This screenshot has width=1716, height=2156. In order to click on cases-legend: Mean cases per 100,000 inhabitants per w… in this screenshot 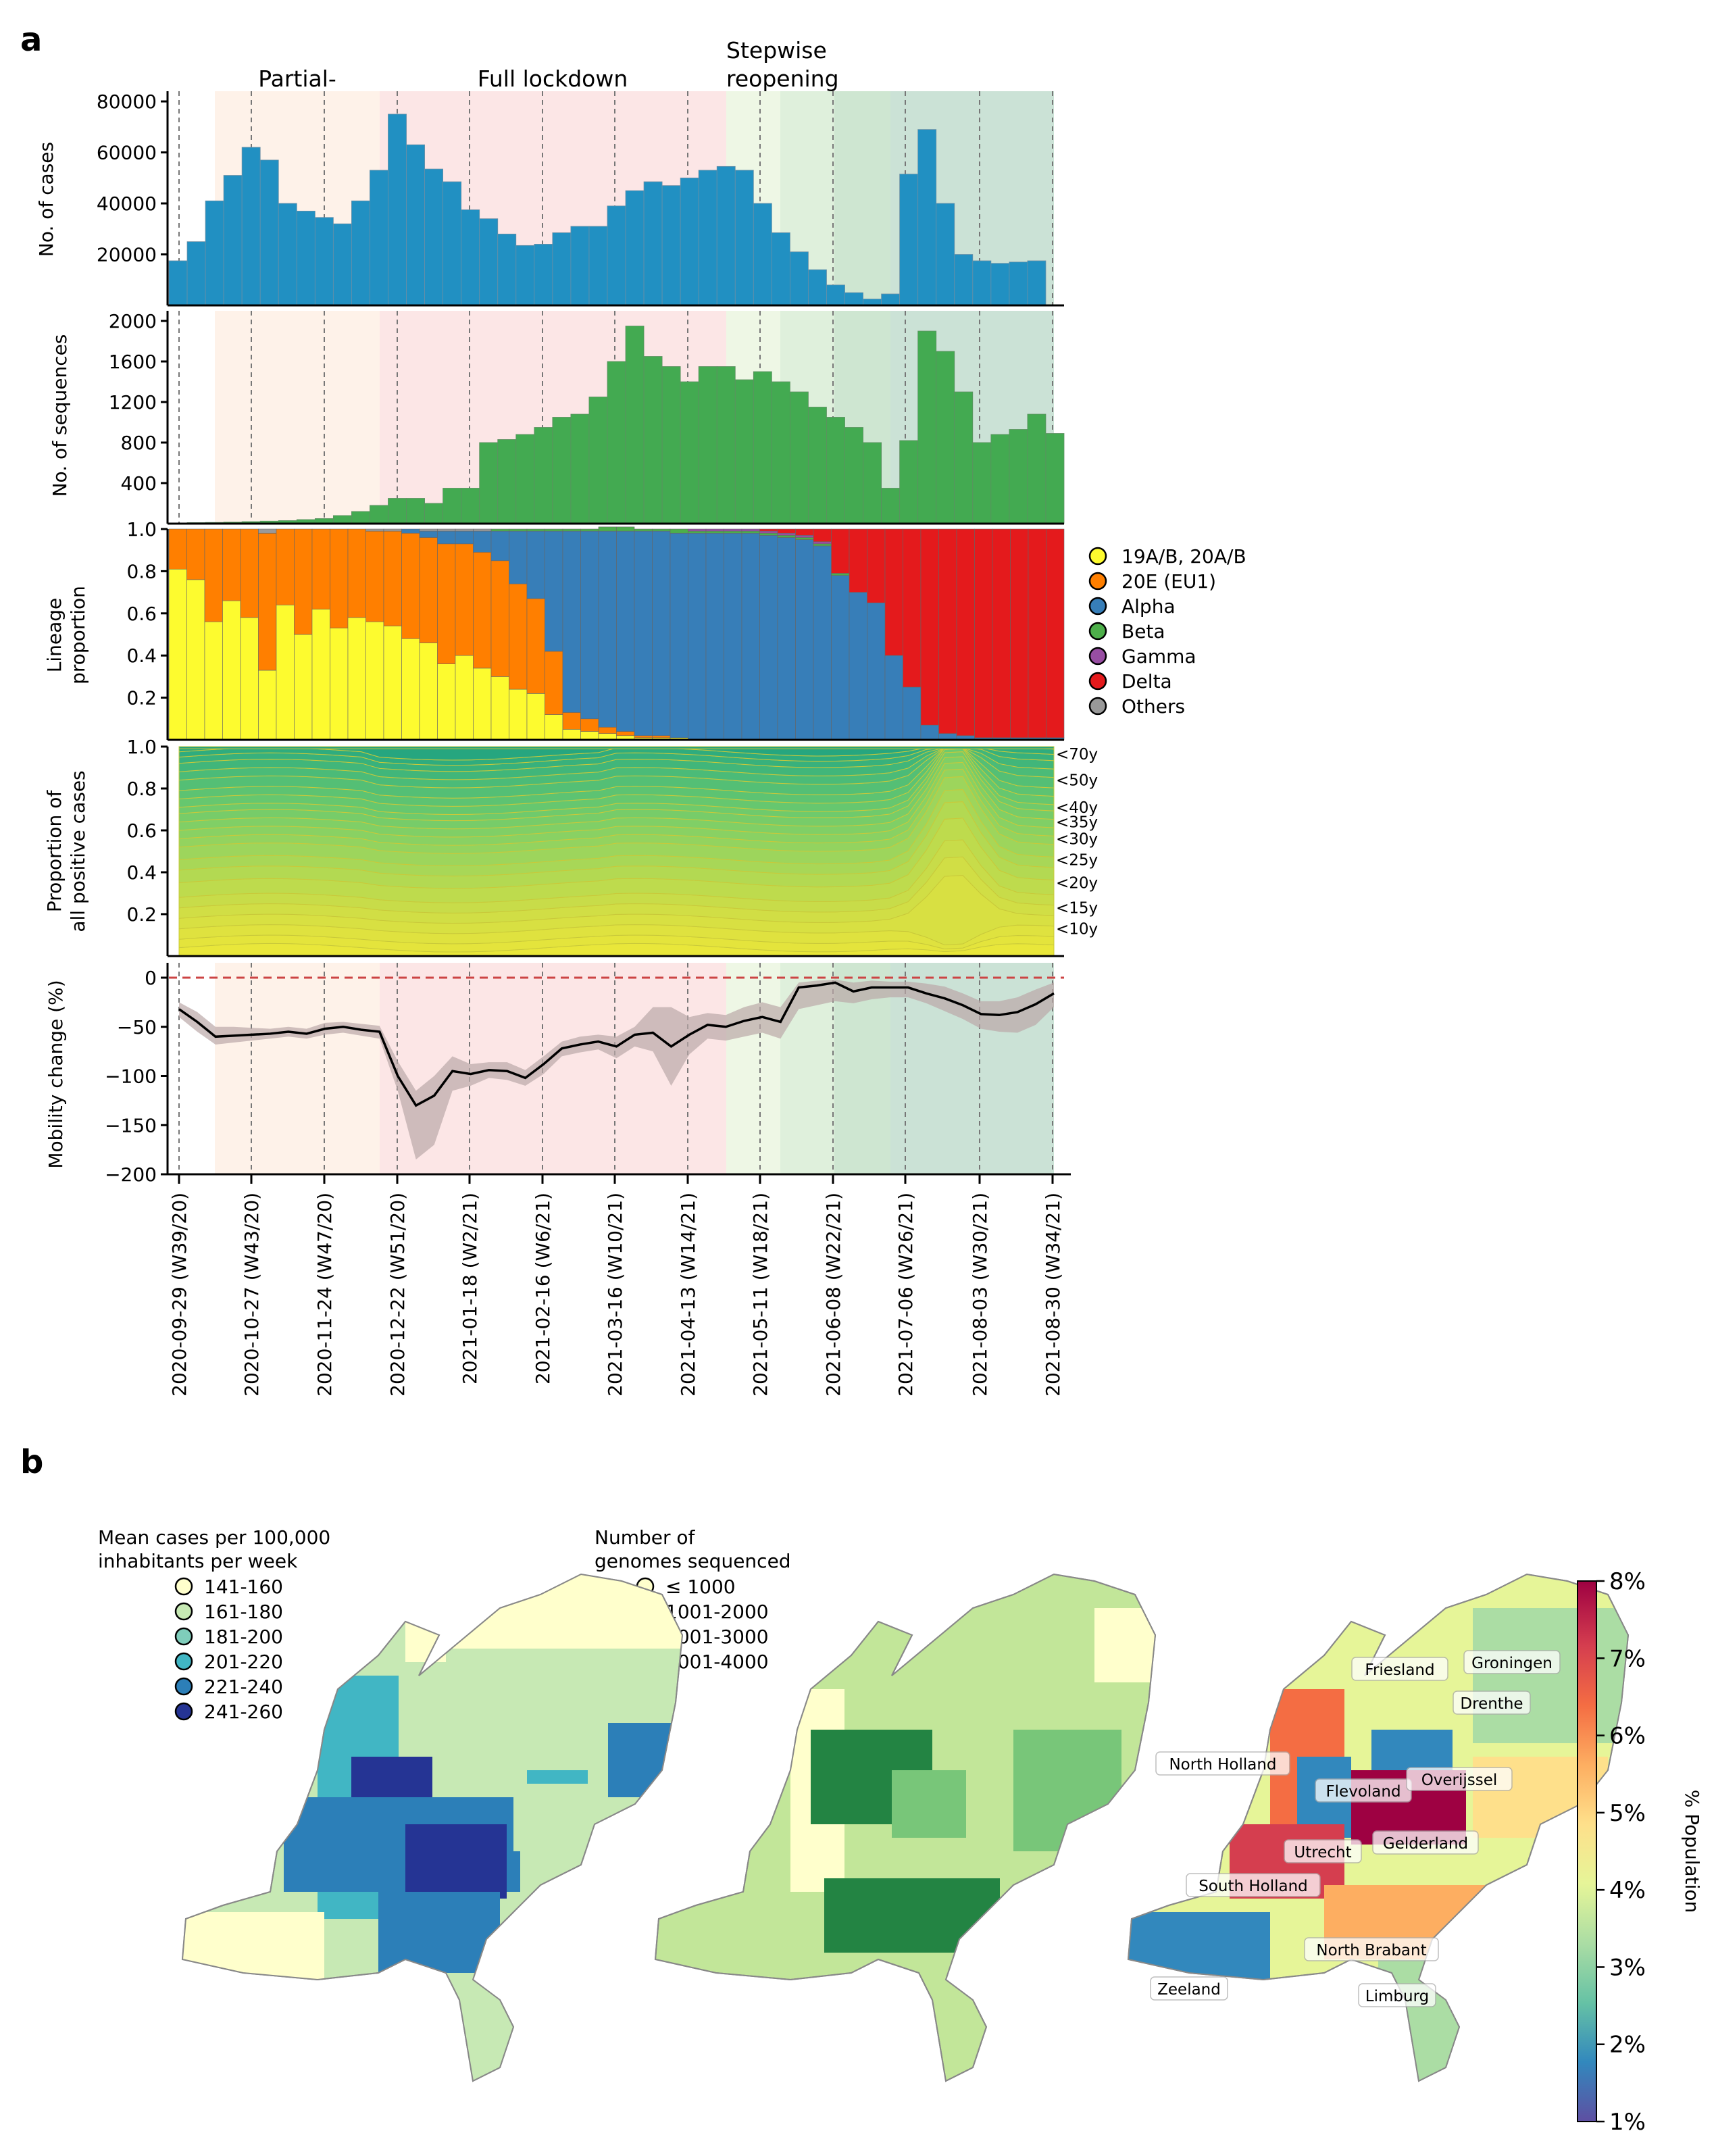, I will do `click(214, 1624)`.